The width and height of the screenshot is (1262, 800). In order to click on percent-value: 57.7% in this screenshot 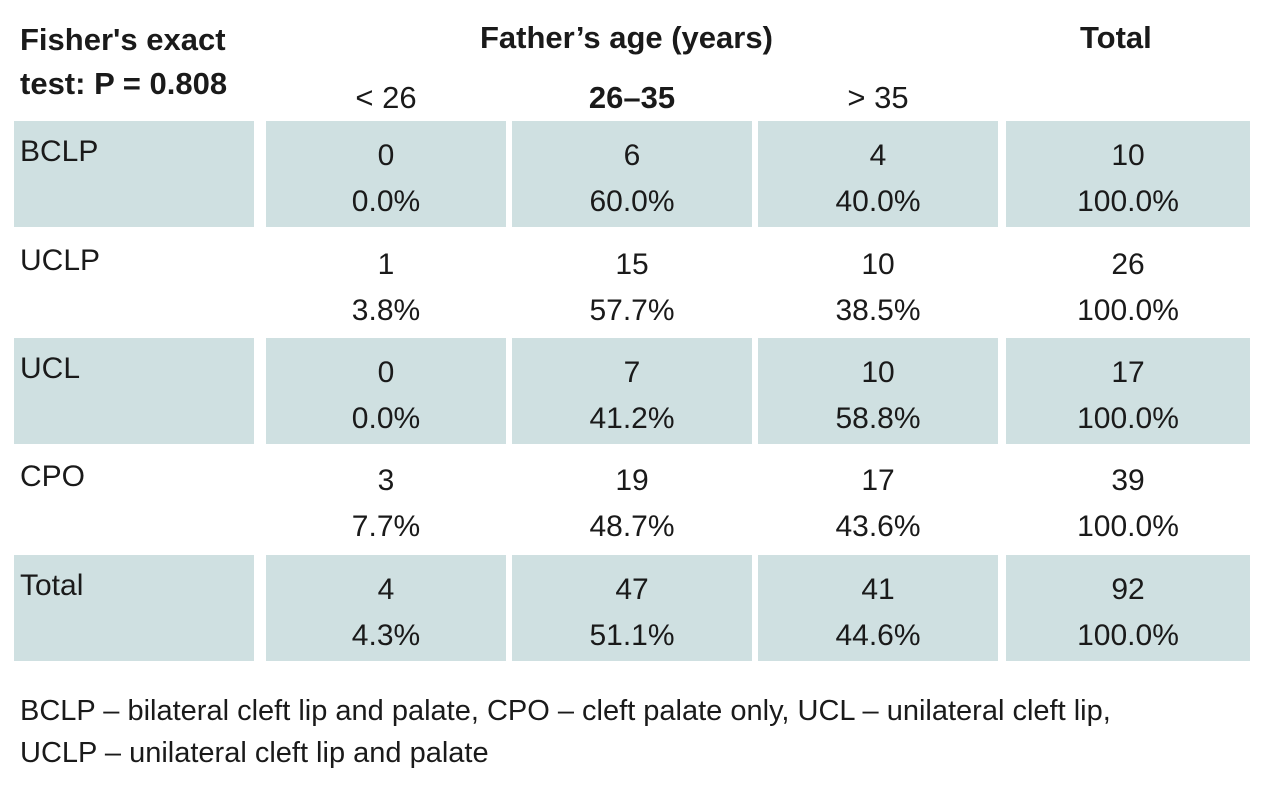, I will do `click(632, 310)`.